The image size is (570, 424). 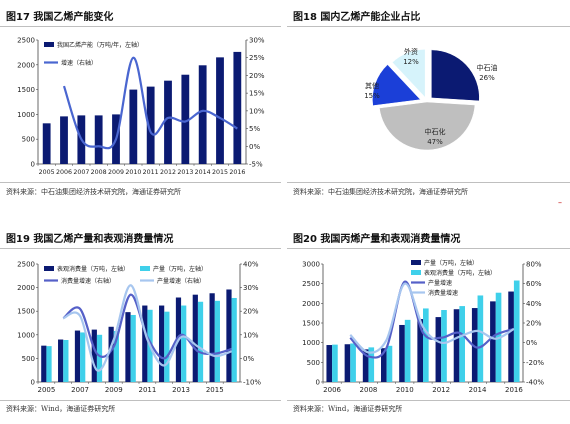 What do you see at coordinates (181, 281) in the screenshot?
I see `legend-label: 产量增速（右轴）` at bounding box center [181, 281].